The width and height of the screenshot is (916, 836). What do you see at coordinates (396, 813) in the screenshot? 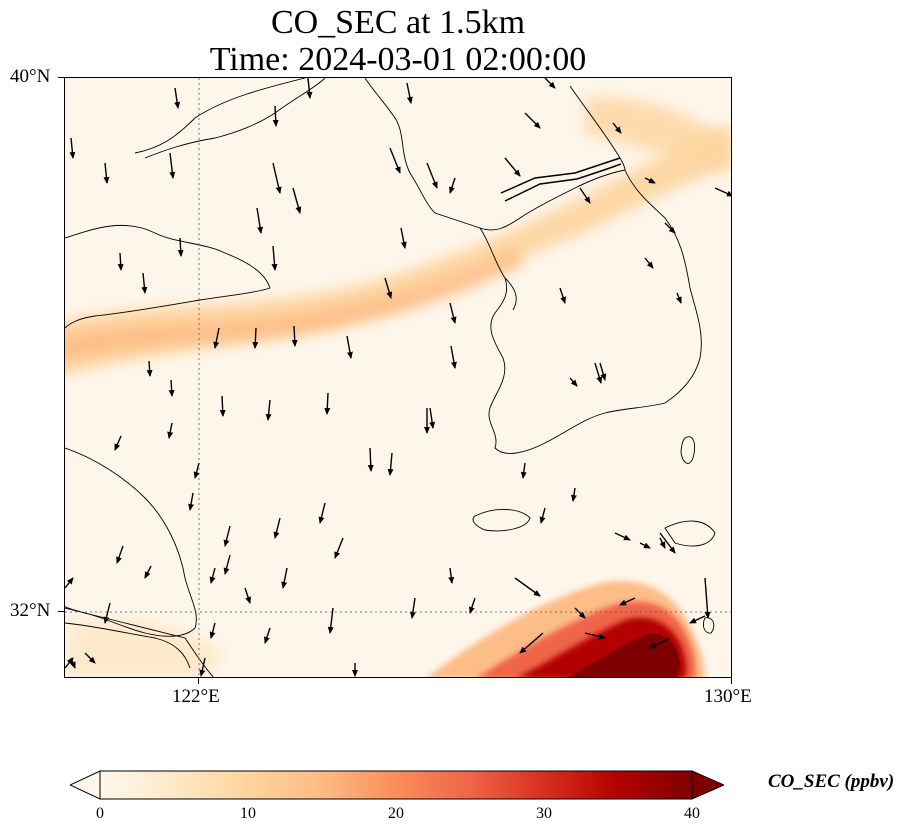
I see `colorbar-tick-20: 20` at bounding box center [396, 813].